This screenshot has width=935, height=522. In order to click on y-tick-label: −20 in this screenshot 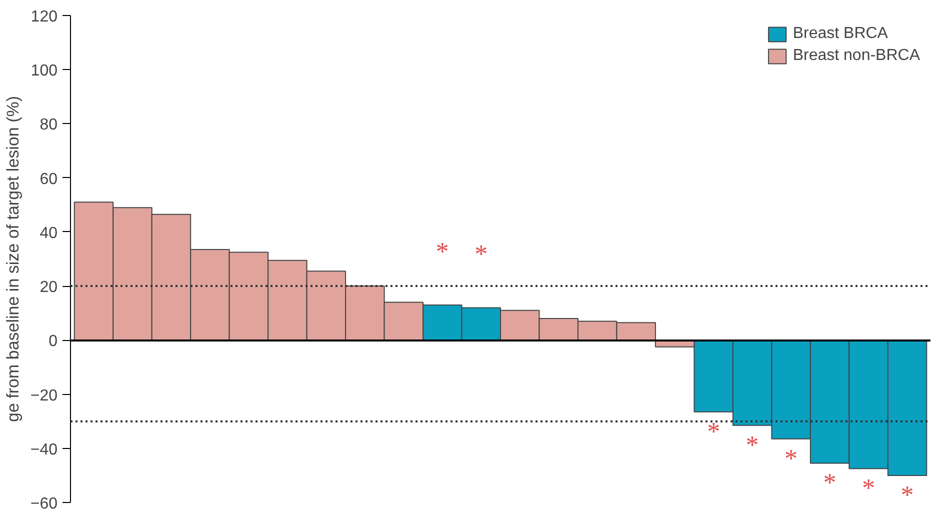, I will do `click(44, 395)`.